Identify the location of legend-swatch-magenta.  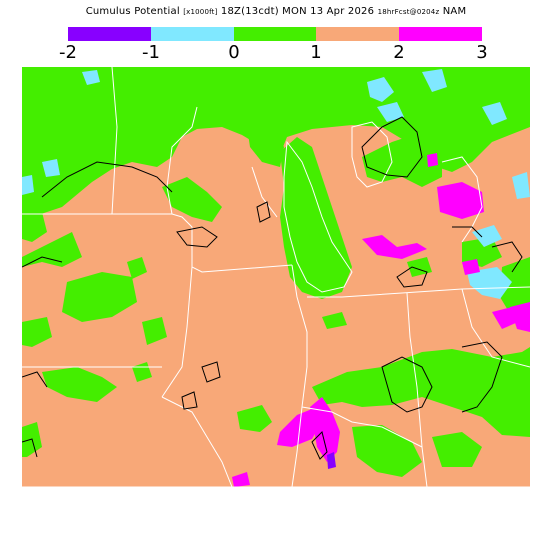
(440, 34).